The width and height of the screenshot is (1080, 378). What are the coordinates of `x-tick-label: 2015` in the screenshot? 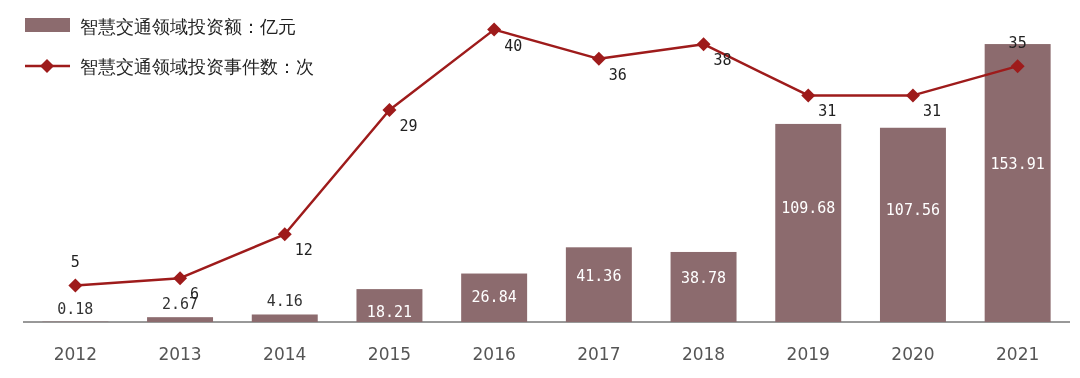 It's located at (389, 354).